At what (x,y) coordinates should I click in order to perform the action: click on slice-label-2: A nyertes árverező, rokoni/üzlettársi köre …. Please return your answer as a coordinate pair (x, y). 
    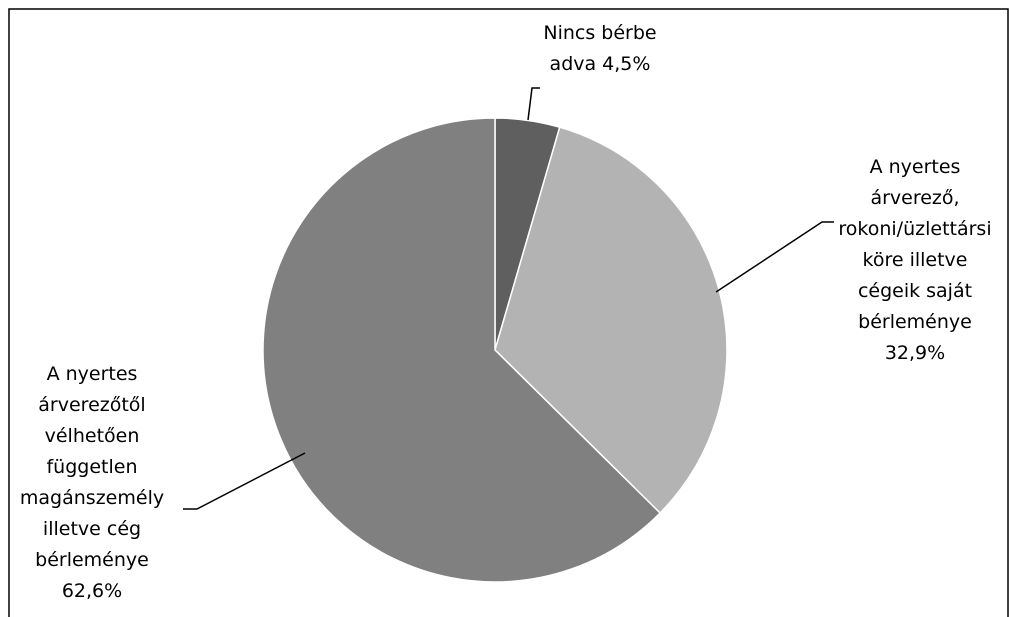
    Looking at the image, I should click on (914, 260).